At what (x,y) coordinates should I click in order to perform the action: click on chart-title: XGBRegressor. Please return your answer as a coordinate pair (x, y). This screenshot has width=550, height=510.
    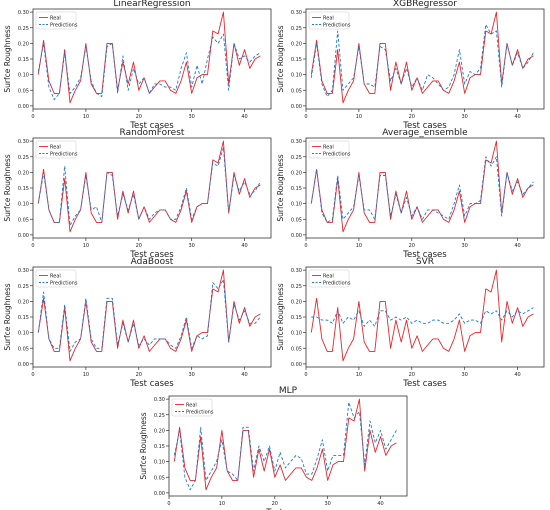
    Looking at the image, I should click on (425, 4).